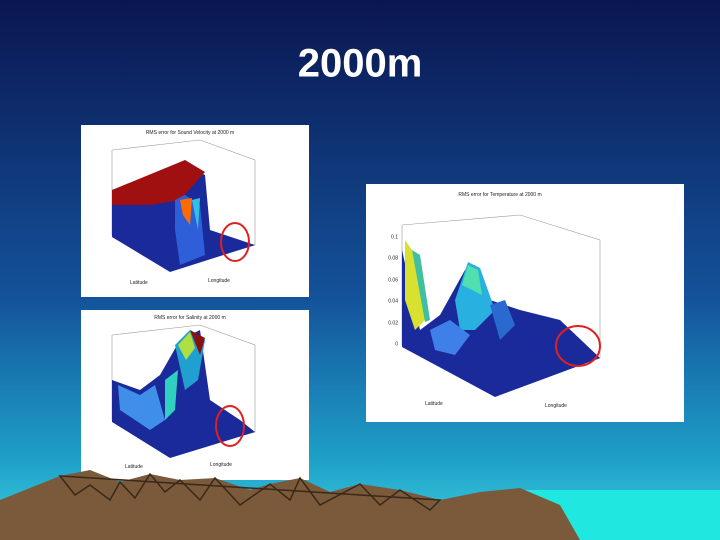 The height and width of the screenshot is (540, 720). I want to click on figure-title: RMS error for Temperature at 2000 m, so click(499, 195).